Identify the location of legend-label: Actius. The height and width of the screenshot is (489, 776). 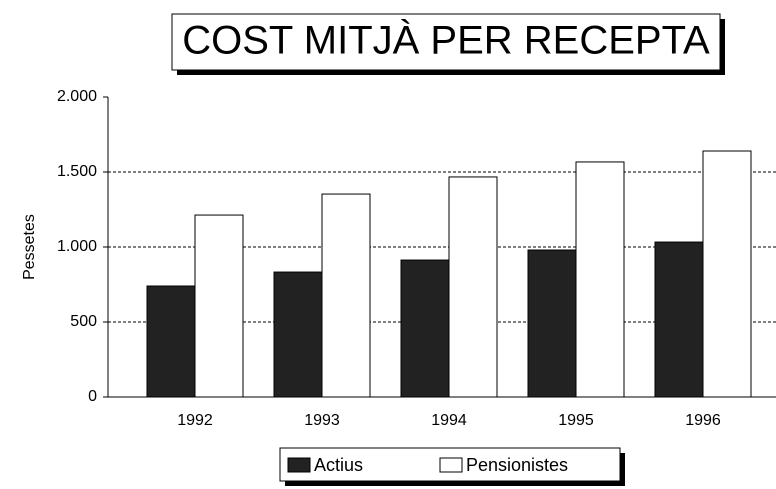
(338, 465).